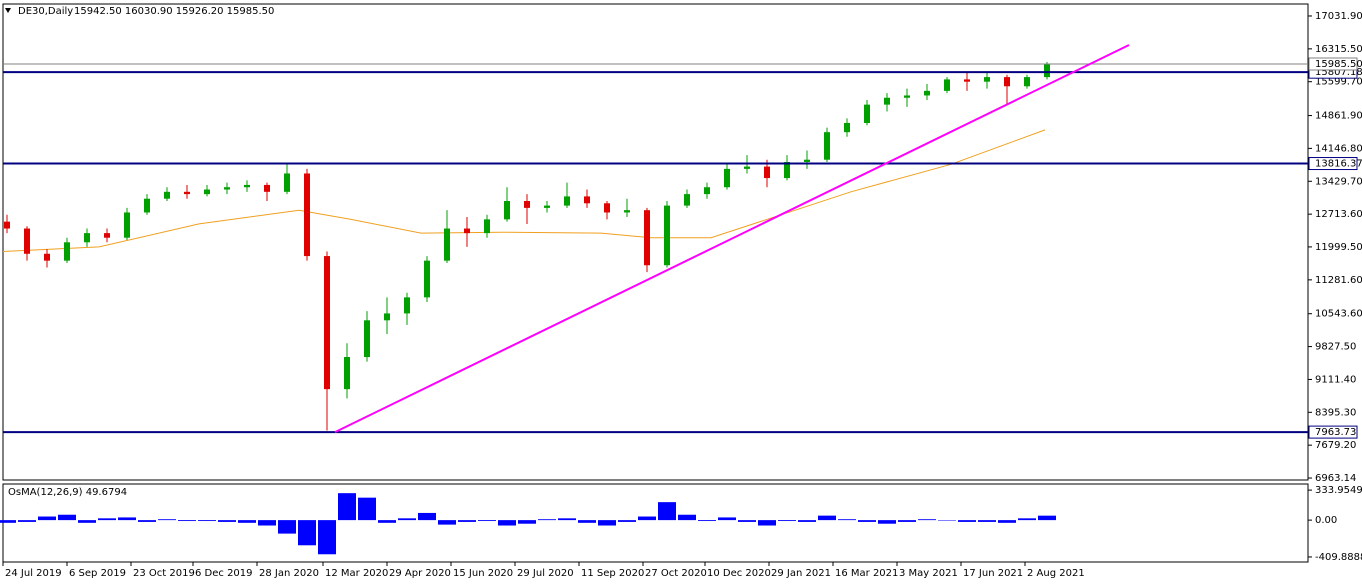 This screenshot has width=1362, height=588. I want to click on y-tick-label: 11281.60, so click(1338, 280).